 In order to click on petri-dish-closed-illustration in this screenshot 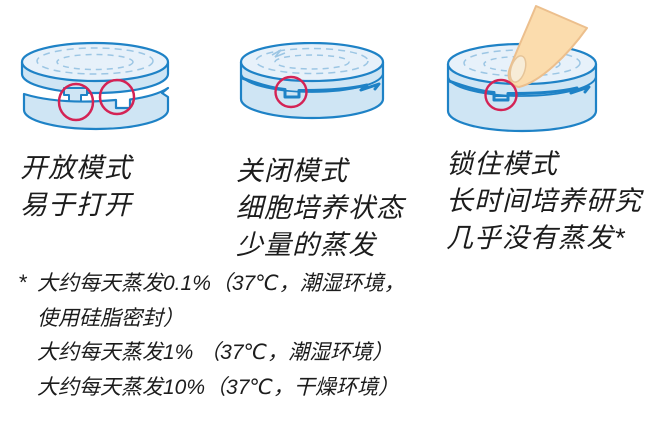, I will do `click(312, 81)`.